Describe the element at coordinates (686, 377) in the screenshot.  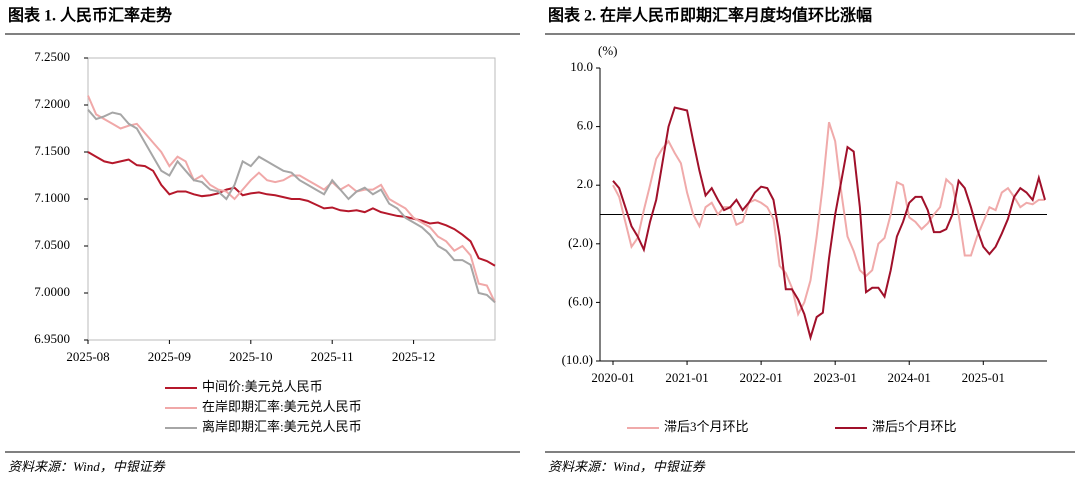
I see `x-tick-label: 2021-01` at that location.